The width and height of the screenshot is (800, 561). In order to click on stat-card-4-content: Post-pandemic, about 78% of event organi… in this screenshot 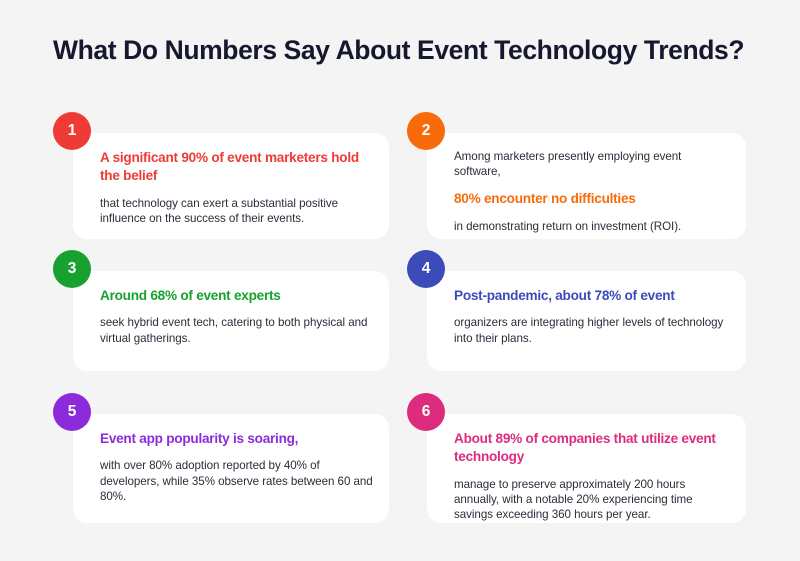, I will do `click(592, 316)`.